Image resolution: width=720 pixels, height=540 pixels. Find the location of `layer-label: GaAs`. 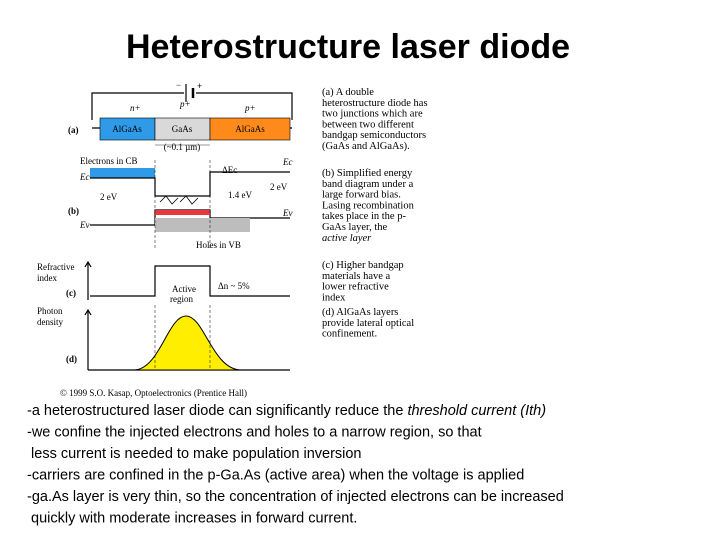

layer-label: GaAs is located at coordinates (182, 129).